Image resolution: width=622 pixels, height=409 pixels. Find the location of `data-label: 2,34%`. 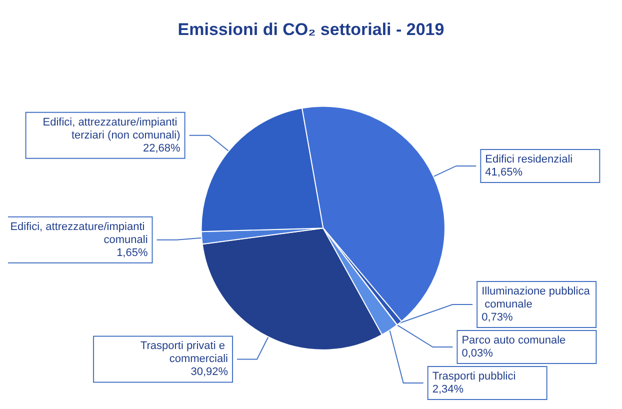

data-label: 2,34% is located at coordinates (448, 390).